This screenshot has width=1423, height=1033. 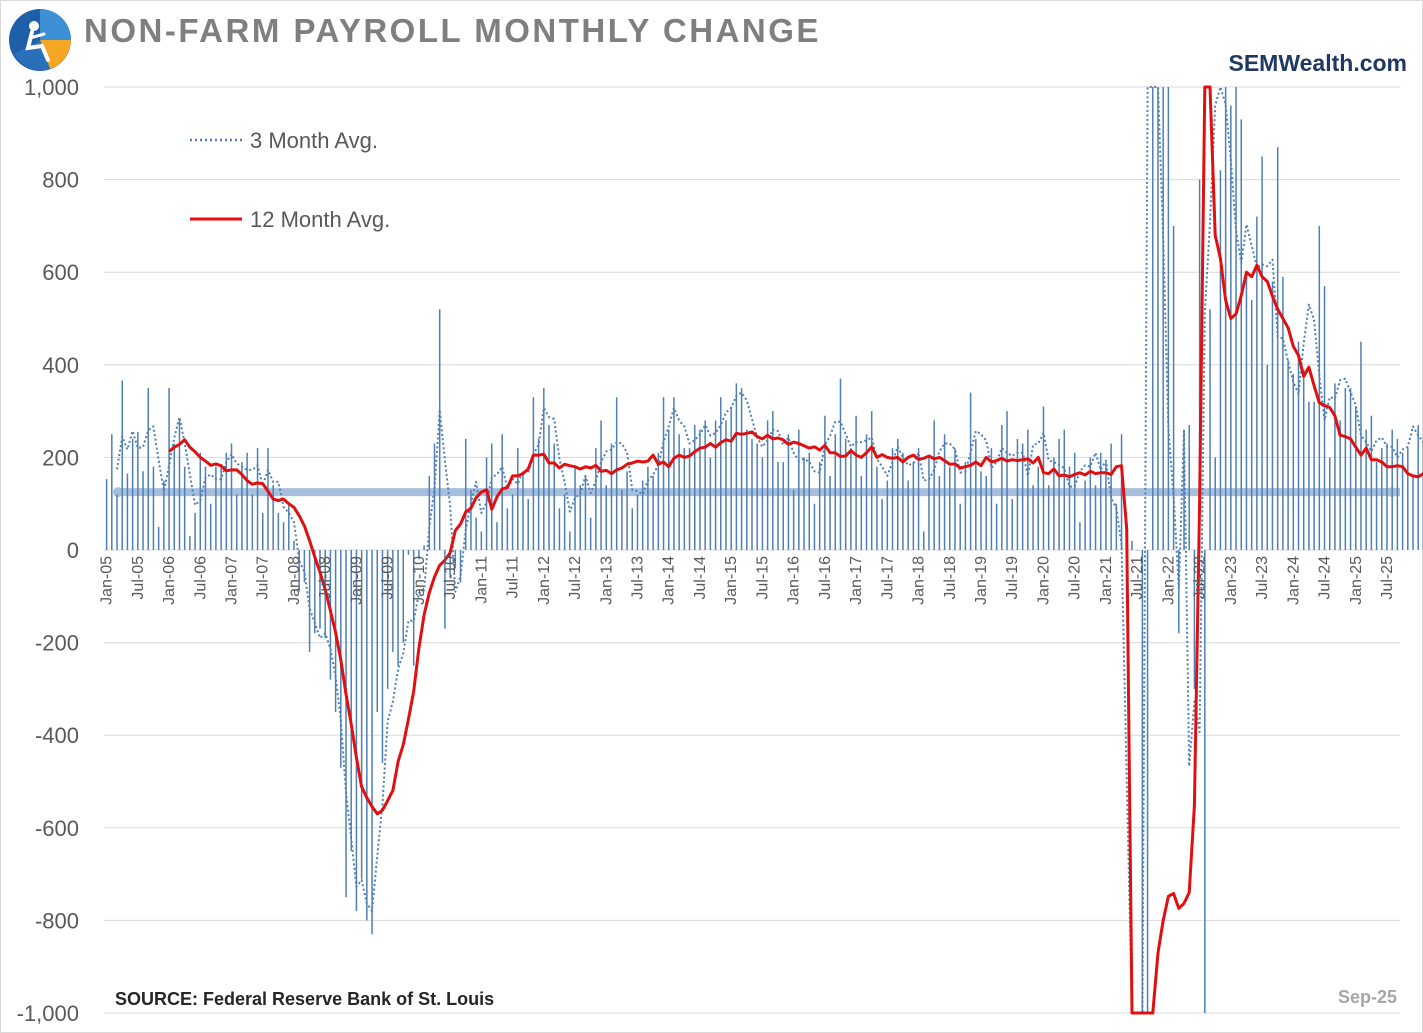 I want to click on x-tick-label: Jul-09, so click(x=388, y=578).